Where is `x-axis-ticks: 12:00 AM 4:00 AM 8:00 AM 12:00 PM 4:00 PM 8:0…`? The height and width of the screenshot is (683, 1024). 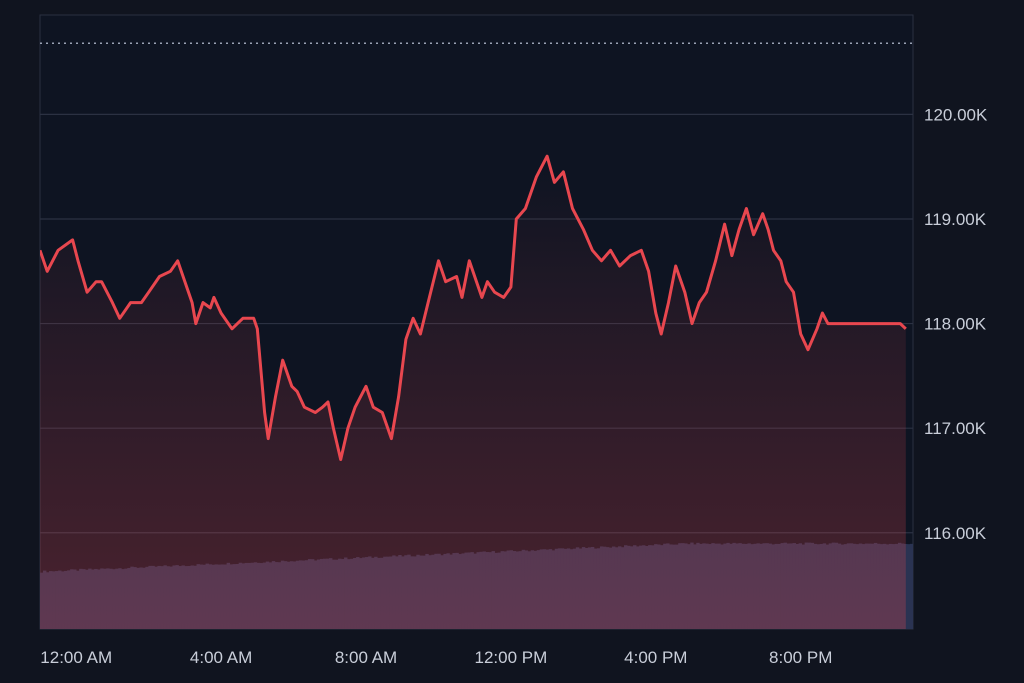
x-axis-ticks: 12:00 AM 4:00 AM 8:00 AM 12:00 PM 4:00 PM 8:0… is located at coordinates (436, 657).